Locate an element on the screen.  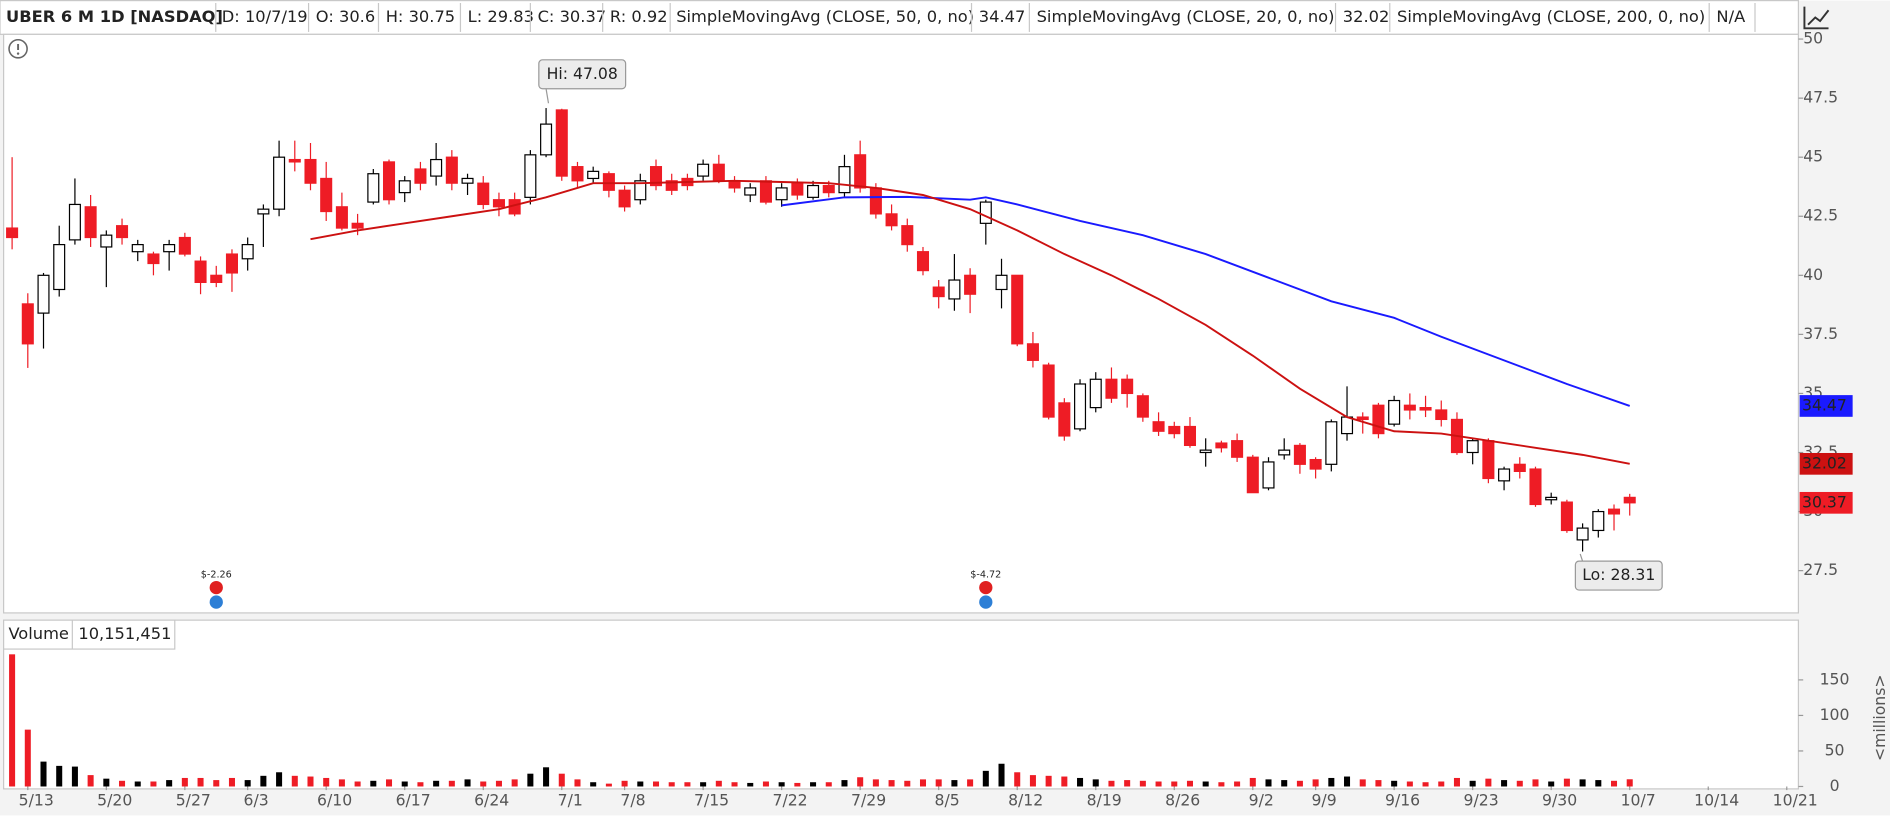
y-tick-label: 42.5 is located at coordinates (1820, 215).